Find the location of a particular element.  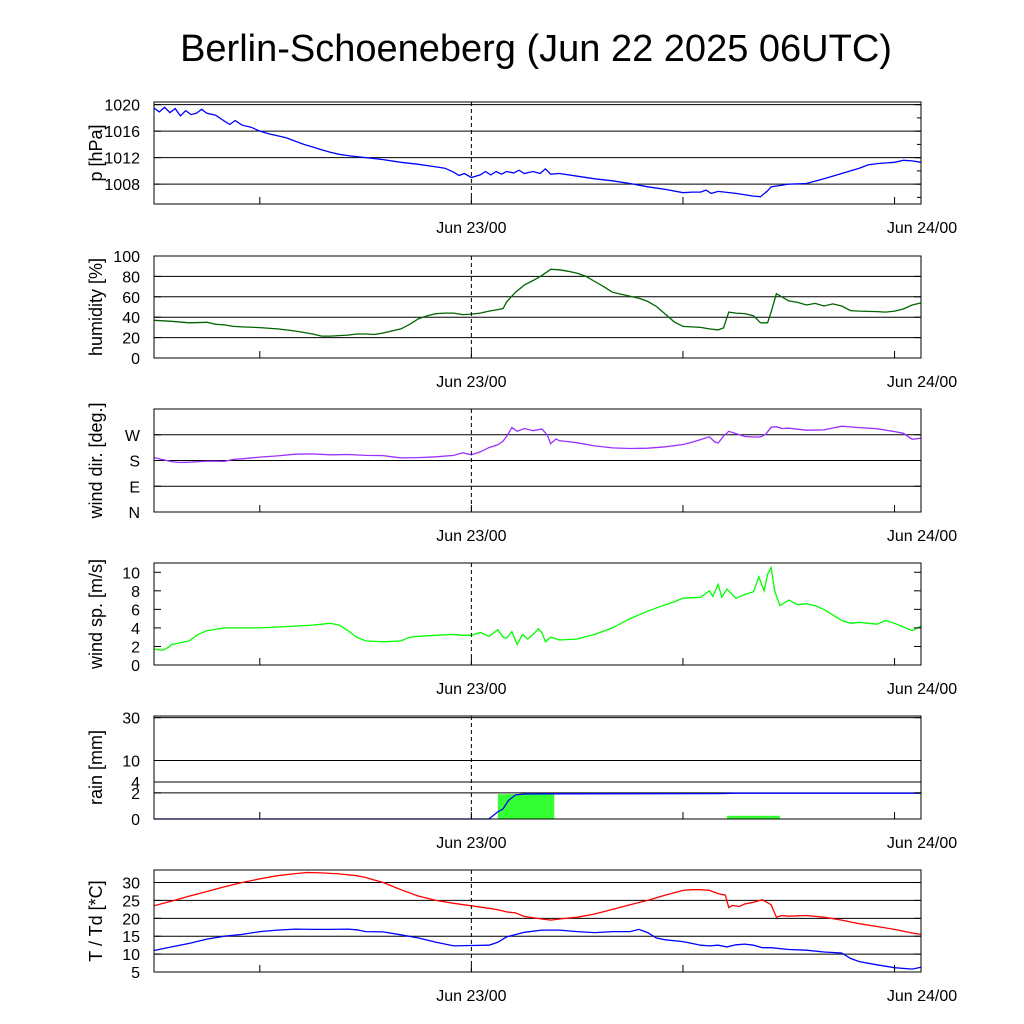

y-tick-label: 1020 is located at coordinates (122, 106).